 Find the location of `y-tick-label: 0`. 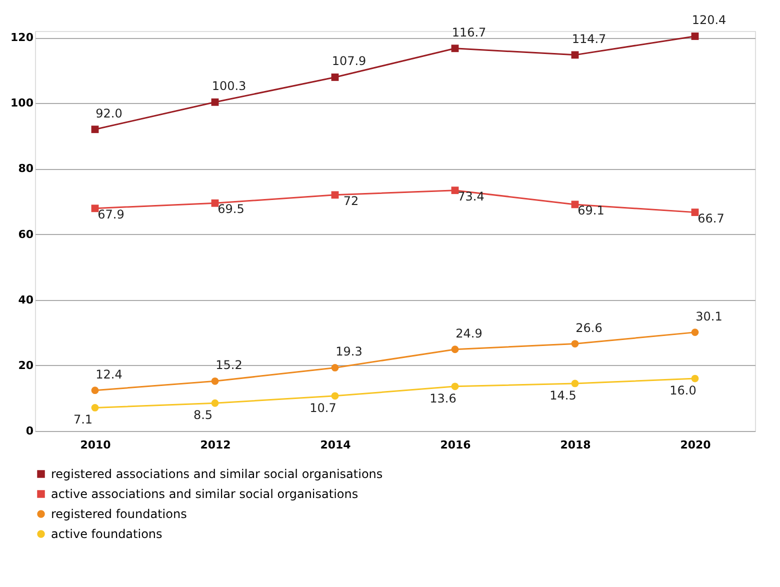

y-tick-label: 0 is located at coordinates (30, 431).